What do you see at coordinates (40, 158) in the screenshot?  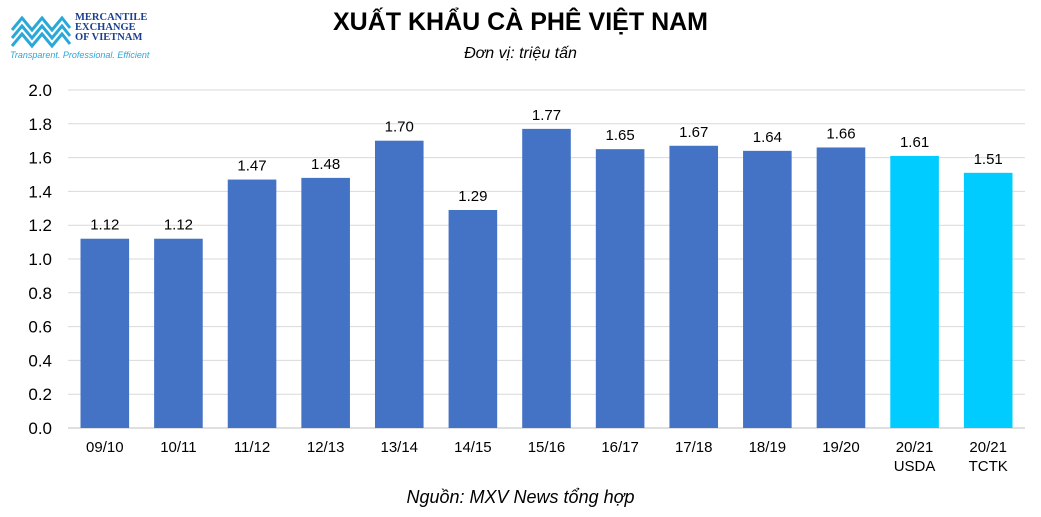 I see `y-tick-label: 1.6` at bounding box center [40, 158].